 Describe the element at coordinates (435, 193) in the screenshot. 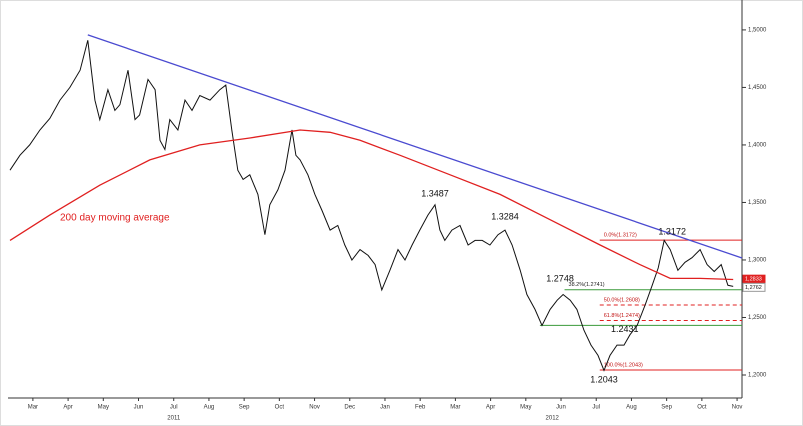

I see `price-annotation: 1.3487` at that location.